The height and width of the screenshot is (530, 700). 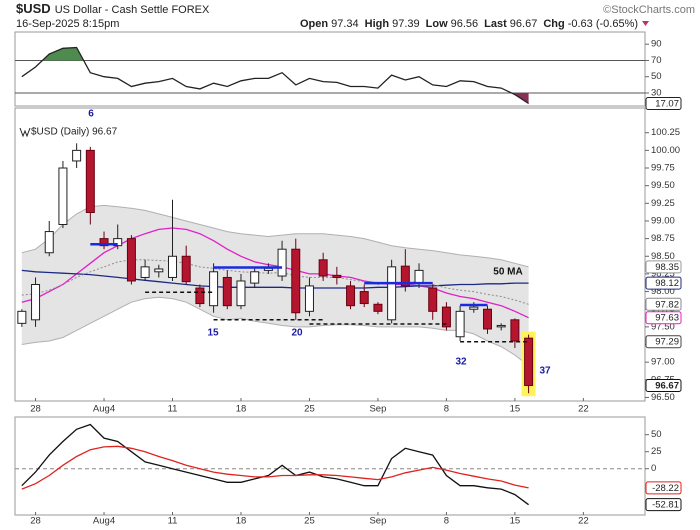 I want to click on y-tick-label: 100.25, so click(x=665, y=132).